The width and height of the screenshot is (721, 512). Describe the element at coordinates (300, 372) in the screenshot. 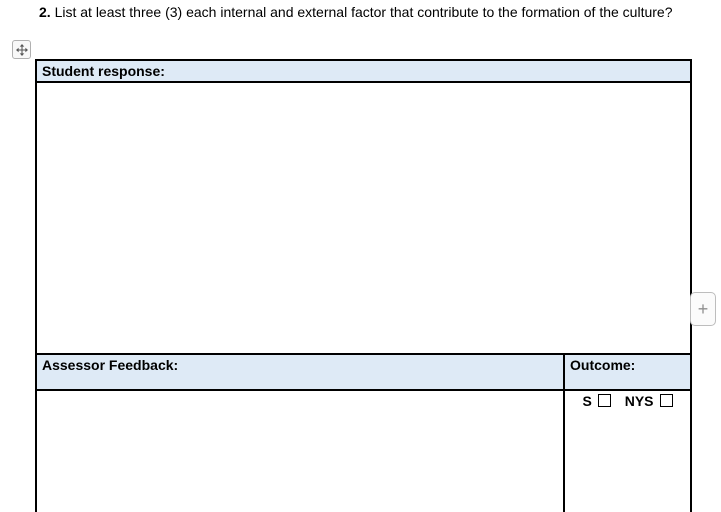

I see `assessor-feedback-header-cell: Assessor Feedback:` at that location.